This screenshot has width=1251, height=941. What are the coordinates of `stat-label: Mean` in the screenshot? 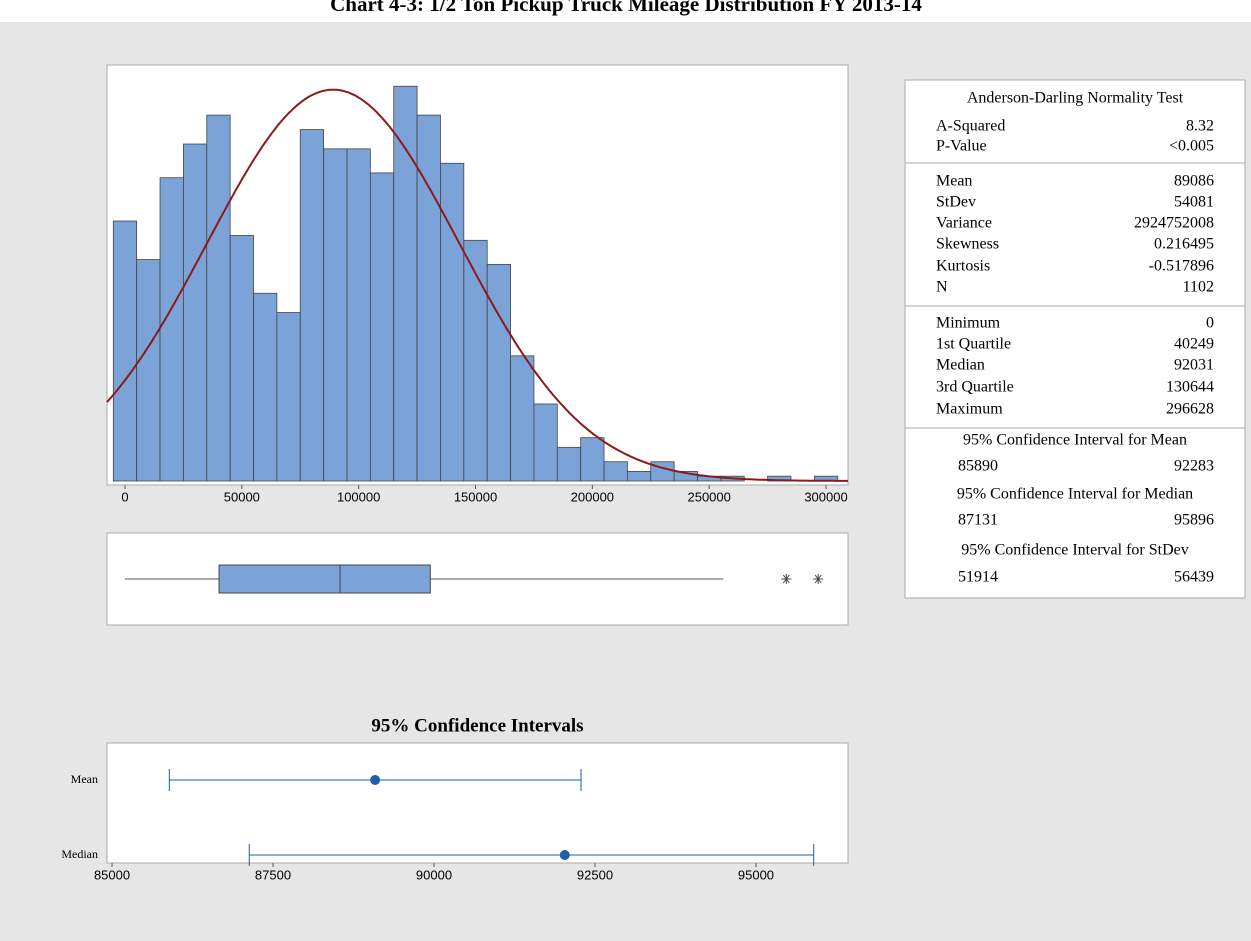 It's located at (954, 181).